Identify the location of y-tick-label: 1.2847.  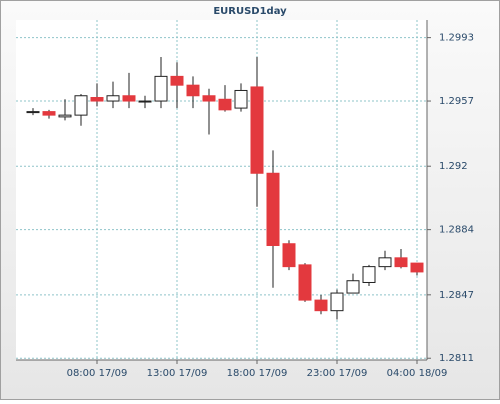
(456, 295).